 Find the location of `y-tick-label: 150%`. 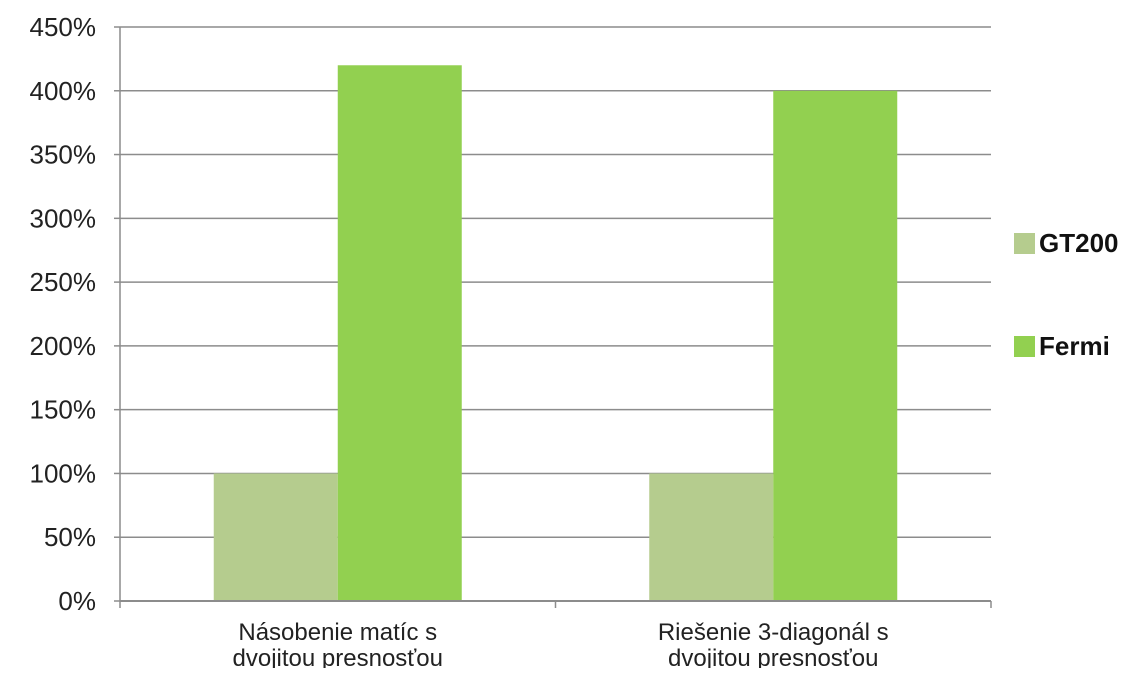

y-tick-label: 150% is located at coordinates (63, 410).